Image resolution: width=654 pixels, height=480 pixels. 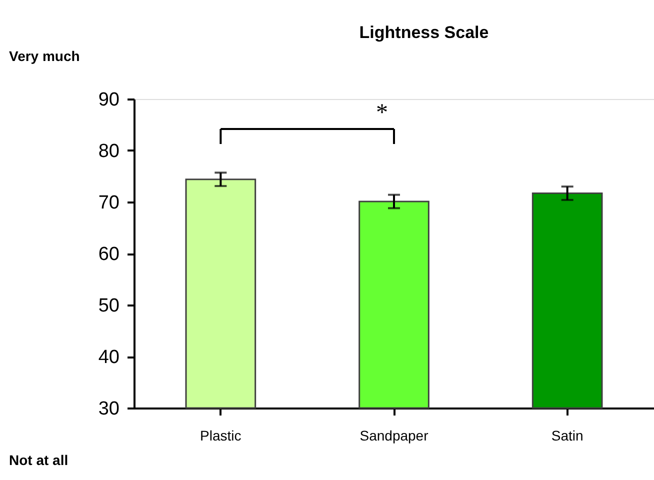 What do you see at coordinates (109, 151) in the screenshot?
I see `y-tick-label: 80` at bounding box center [109, 151].